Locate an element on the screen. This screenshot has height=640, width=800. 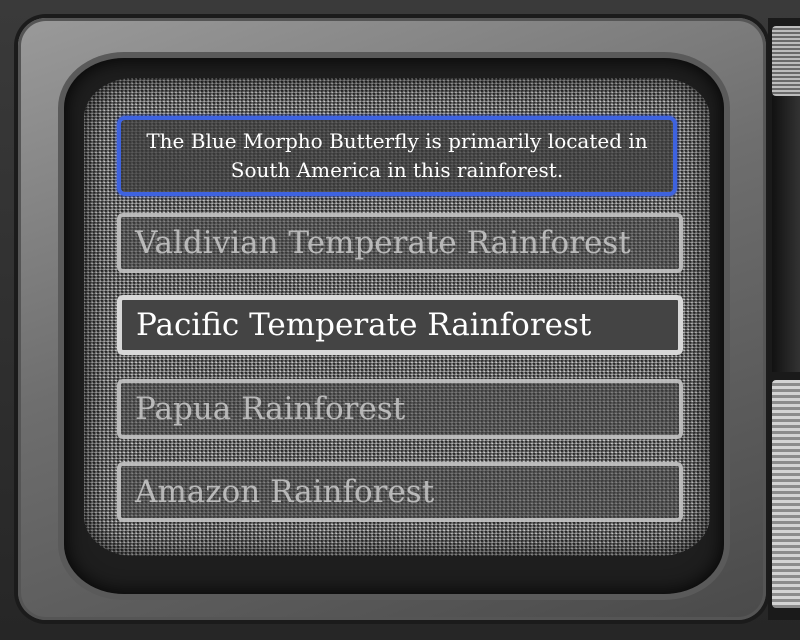
speaker-grille-top is located at coordinates (786, 61).